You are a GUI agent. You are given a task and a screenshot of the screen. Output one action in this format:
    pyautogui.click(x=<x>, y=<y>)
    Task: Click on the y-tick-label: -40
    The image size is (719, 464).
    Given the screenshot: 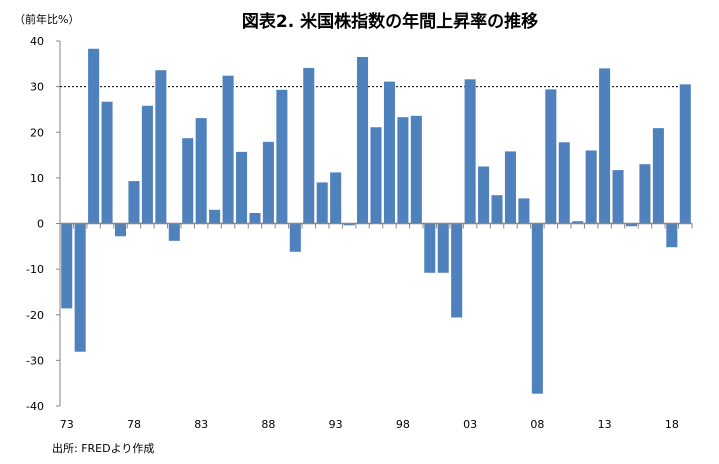 What is the action you would take?
    pyautogui.click(x=35, y=406)
    